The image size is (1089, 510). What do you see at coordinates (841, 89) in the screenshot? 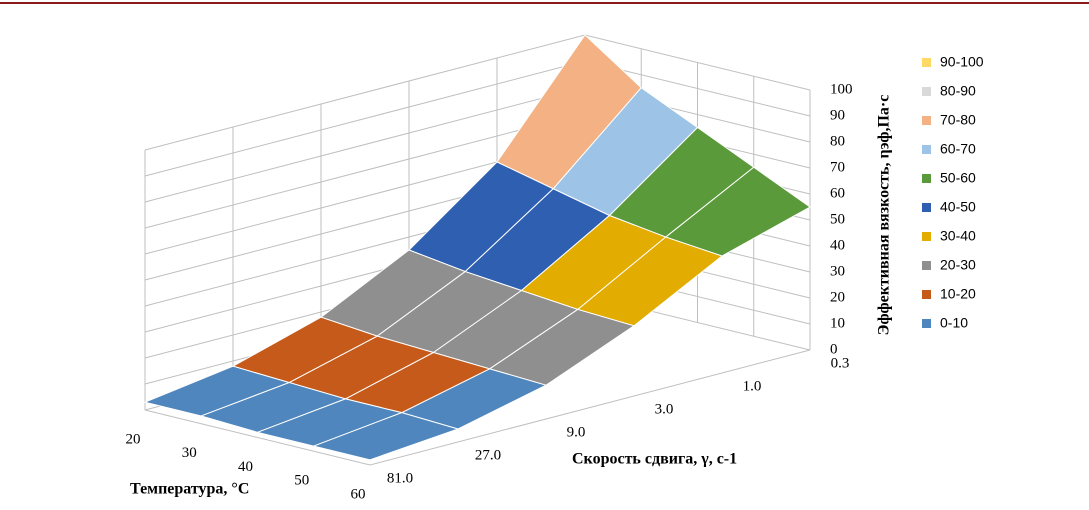
I see `z-tick-label: 100` at bounding box center [841, 89].